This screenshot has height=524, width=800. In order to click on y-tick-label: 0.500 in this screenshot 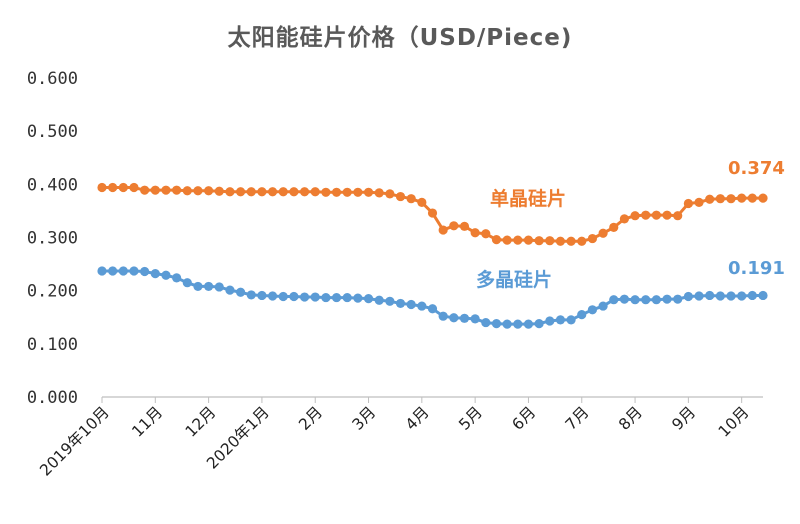, I will do `click(52, 132)`.